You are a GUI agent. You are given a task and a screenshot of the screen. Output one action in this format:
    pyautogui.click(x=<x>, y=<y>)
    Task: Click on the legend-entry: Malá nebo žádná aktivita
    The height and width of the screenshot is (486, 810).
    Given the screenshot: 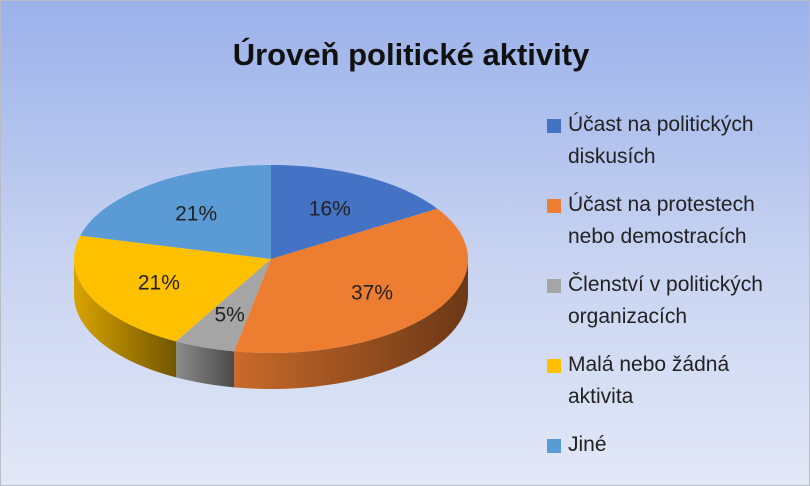 What is the action you would take?
    pyautogui.click(x=672, y=381)
    